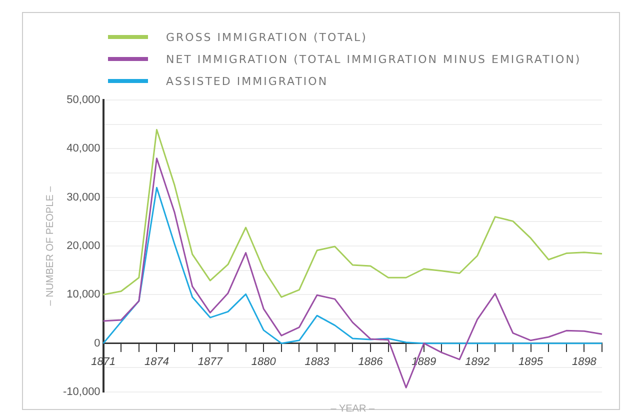 This screenshot has height=412, width=622. Describe the element at coordinates (317, 362) in the screenshot. I see `x-tick-label: 1883` at that location.